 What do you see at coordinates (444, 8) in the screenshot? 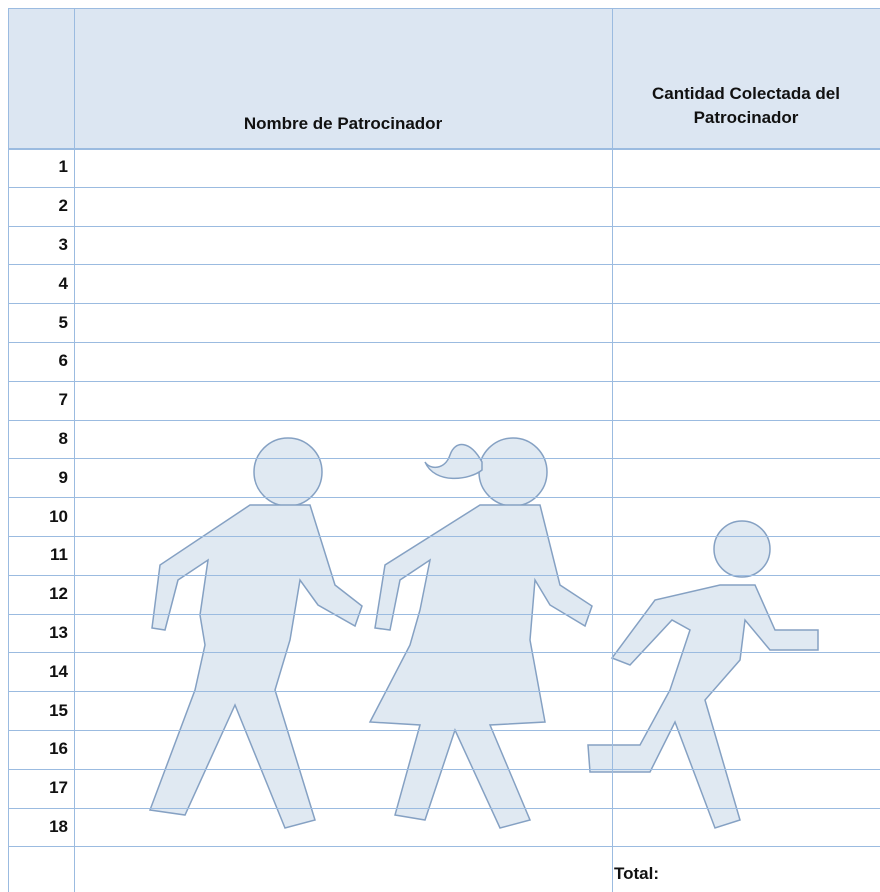
I see `border-line` at bounding box center [444, 8].